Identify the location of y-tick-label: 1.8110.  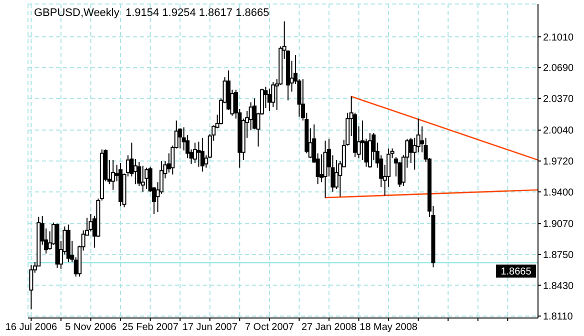
(558, 317).